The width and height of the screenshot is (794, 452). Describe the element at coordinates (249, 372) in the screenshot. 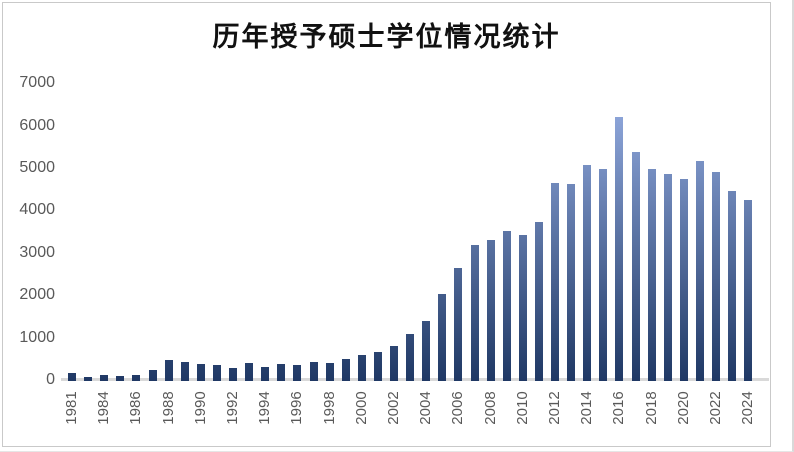

I see `bar-1993` at that location.